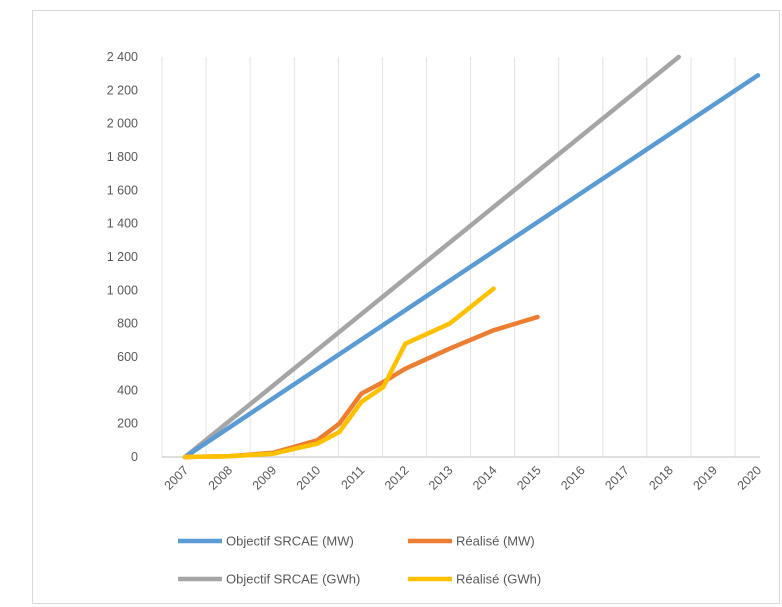  What do you see at coordinates (221, 478) in the screenshot?
I see `x-tick-label: 2008` at bounding box center [221, 478].